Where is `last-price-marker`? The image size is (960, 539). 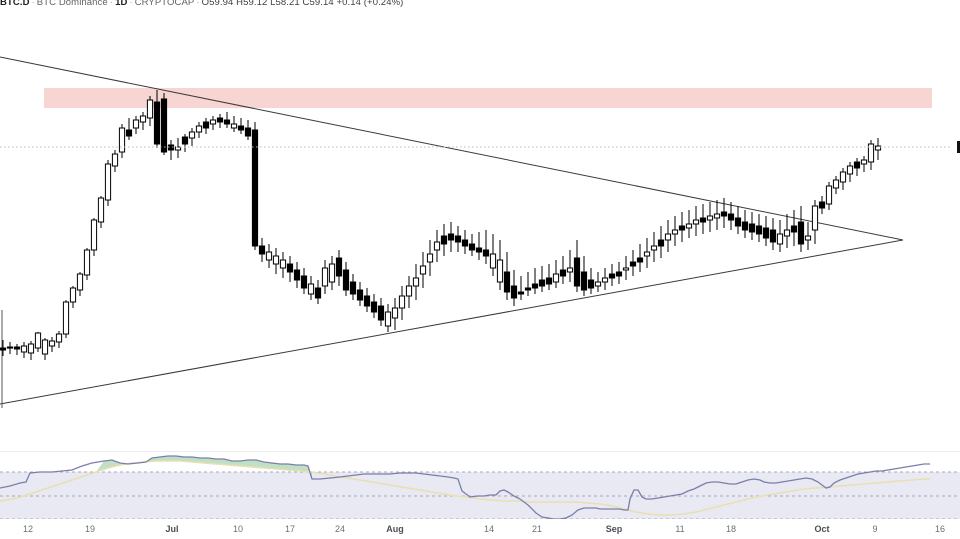
last-price-marker is located at coordinates (958, 147).